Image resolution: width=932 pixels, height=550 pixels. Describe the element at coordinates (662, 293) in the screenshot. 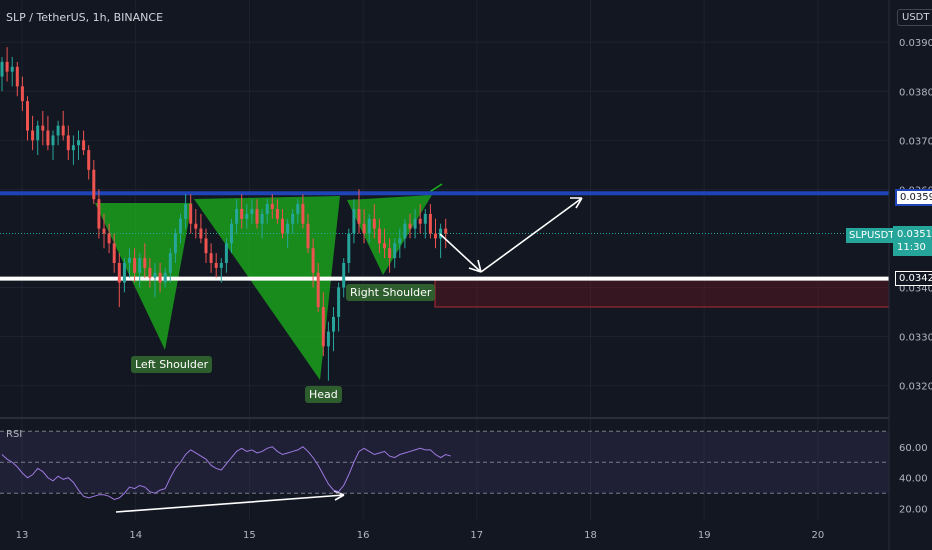

I see `support-zone` at that location.